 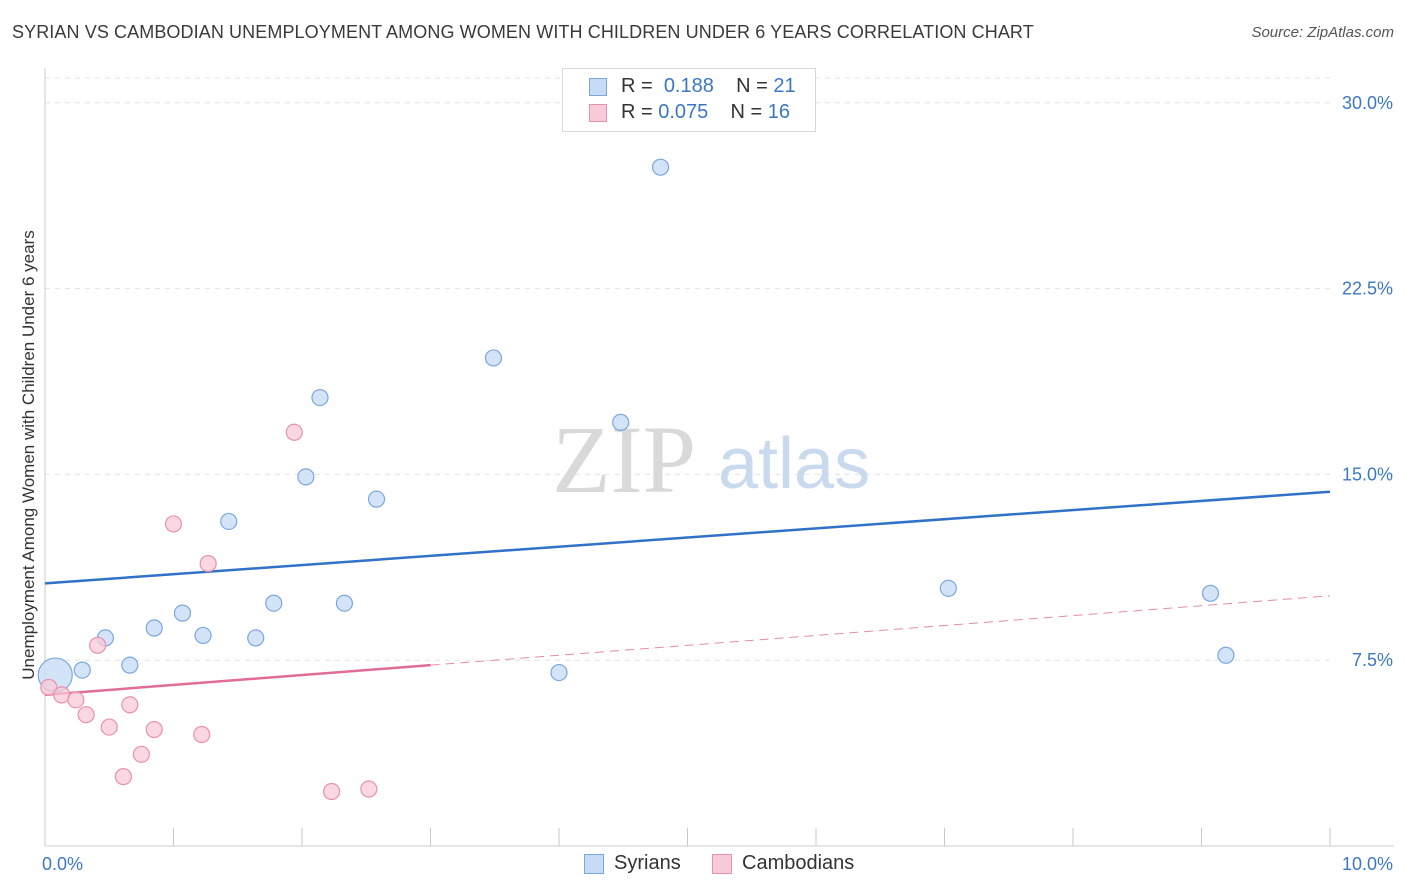 I want to click on cambodians-swatch-icon, so click(x=598, y=113).